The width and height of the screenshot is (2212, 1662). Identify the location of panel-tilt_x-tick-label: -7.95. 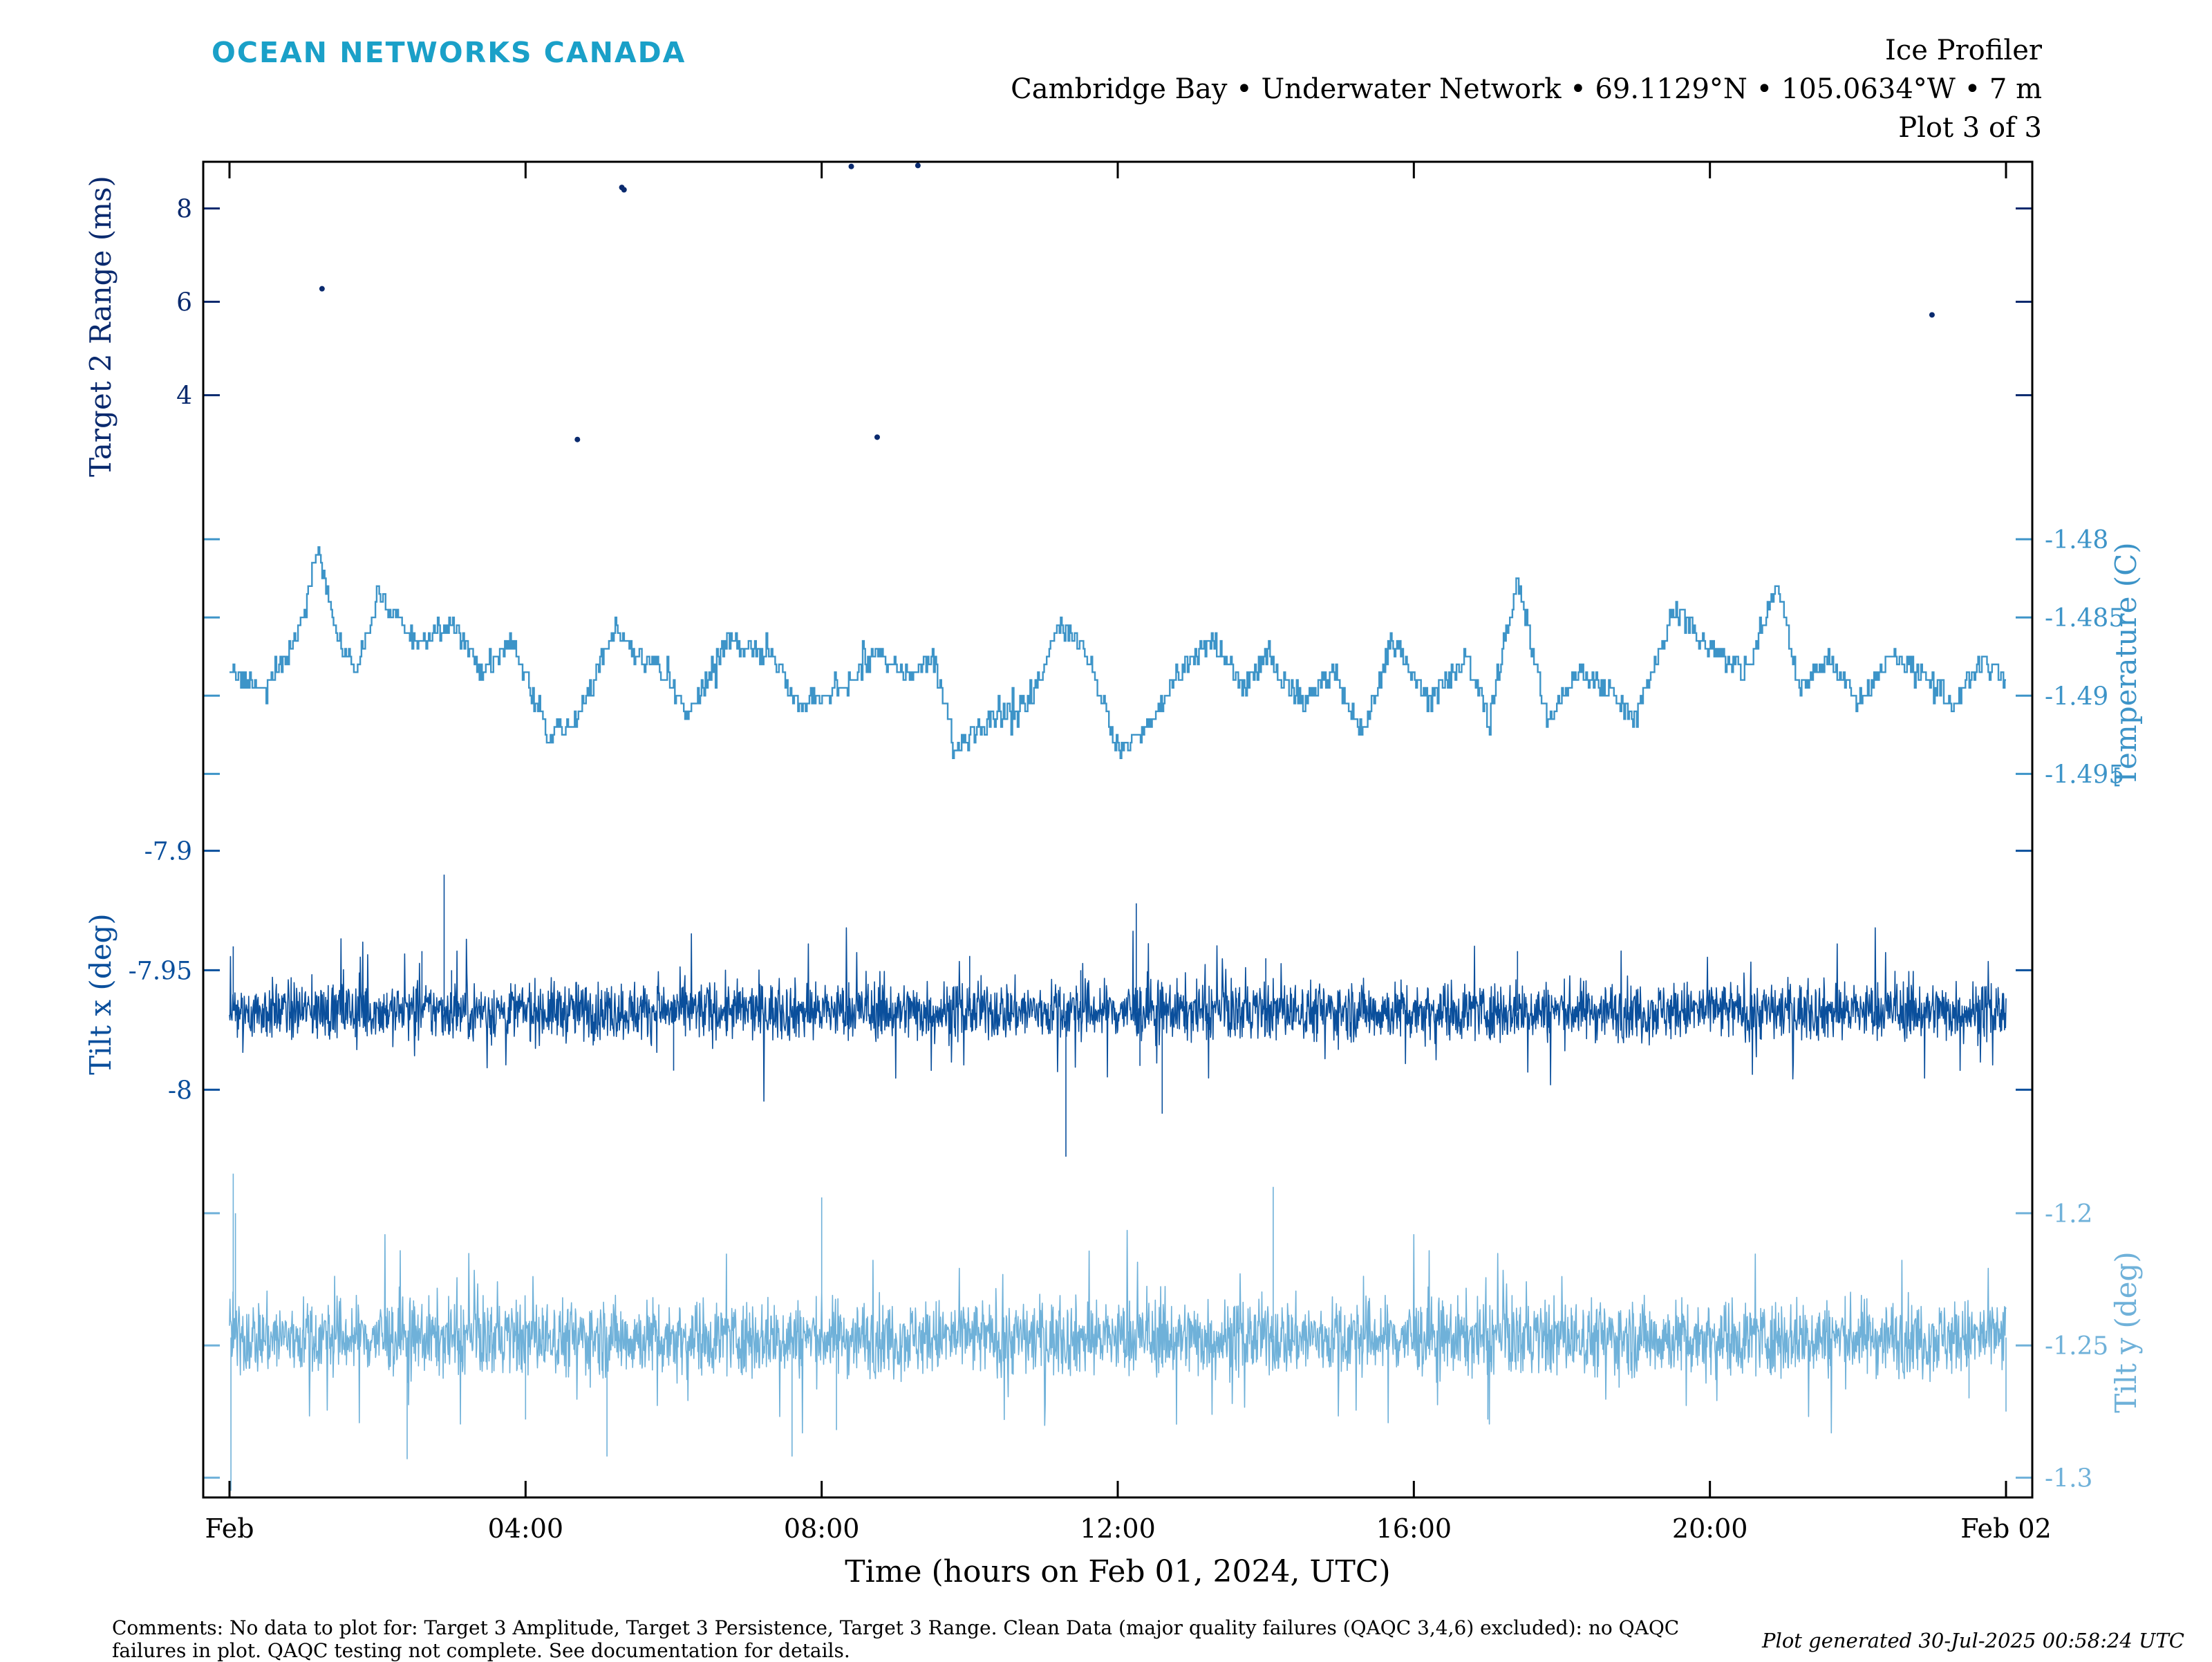
(160, 971).